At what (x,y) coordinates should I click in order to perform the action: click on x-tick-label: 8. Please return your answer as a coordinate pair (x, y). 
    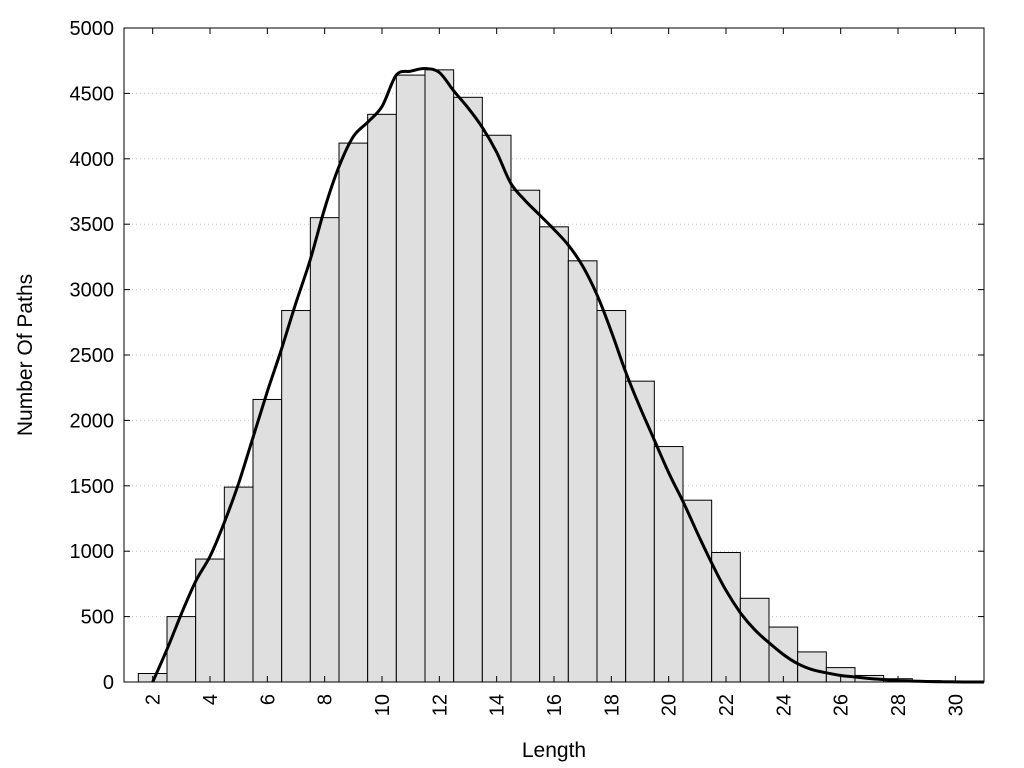
    Looking at the image, I should click on (326, 699).